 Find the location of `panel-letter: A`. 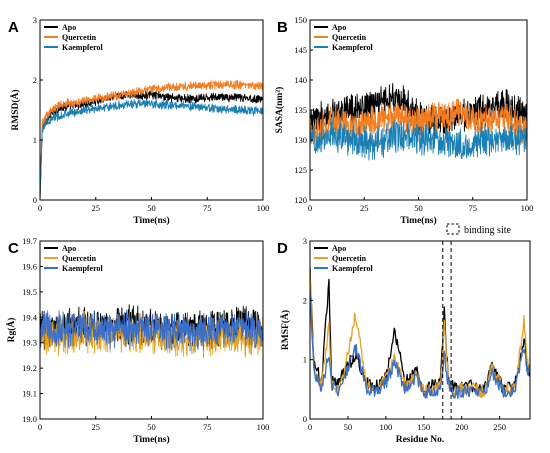

panel-letter: A is located at coordinates (13, 27).